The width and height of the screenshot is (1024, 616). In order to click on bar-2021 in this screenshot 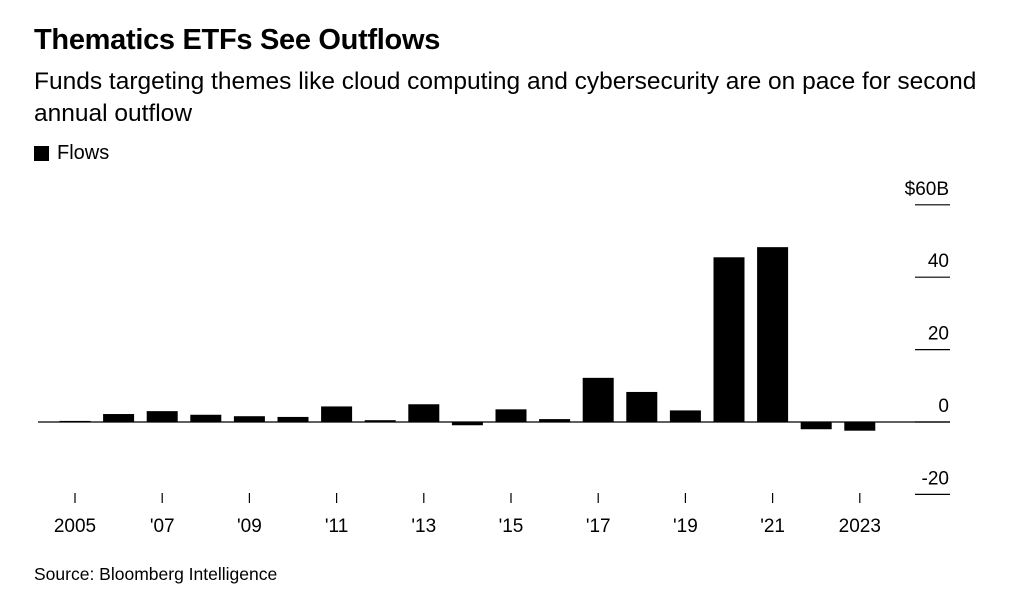, I will do `click(773, 334)`.